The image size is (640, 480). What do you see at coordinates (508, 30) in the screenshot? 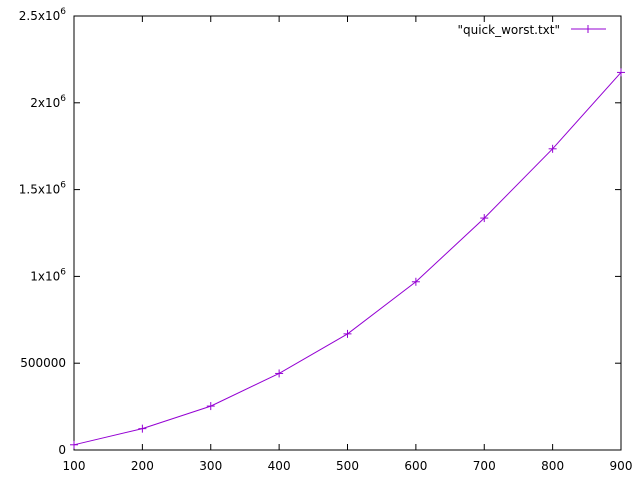
I see `legend-label: "quick_worst.txt"` at bounding box center [508, 30].